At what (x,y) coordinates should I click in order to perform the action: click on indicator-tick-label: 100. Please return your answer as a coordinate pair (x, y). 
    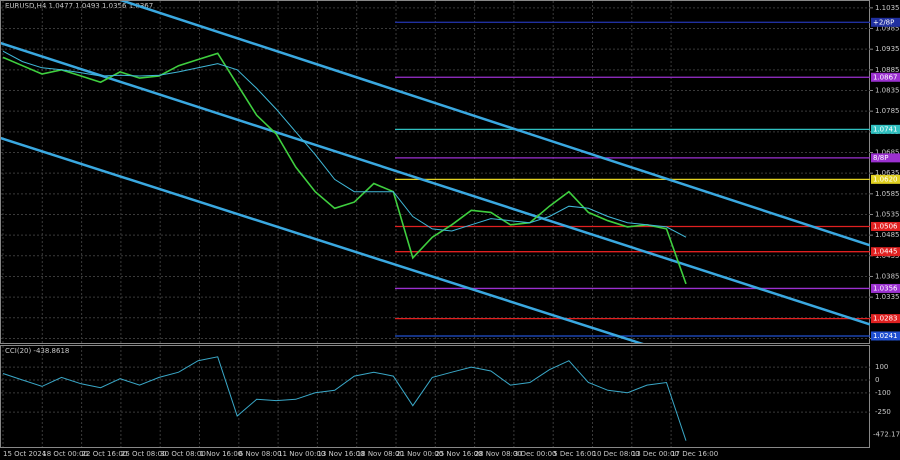
    Looking at the image, I should click on (881, 367).